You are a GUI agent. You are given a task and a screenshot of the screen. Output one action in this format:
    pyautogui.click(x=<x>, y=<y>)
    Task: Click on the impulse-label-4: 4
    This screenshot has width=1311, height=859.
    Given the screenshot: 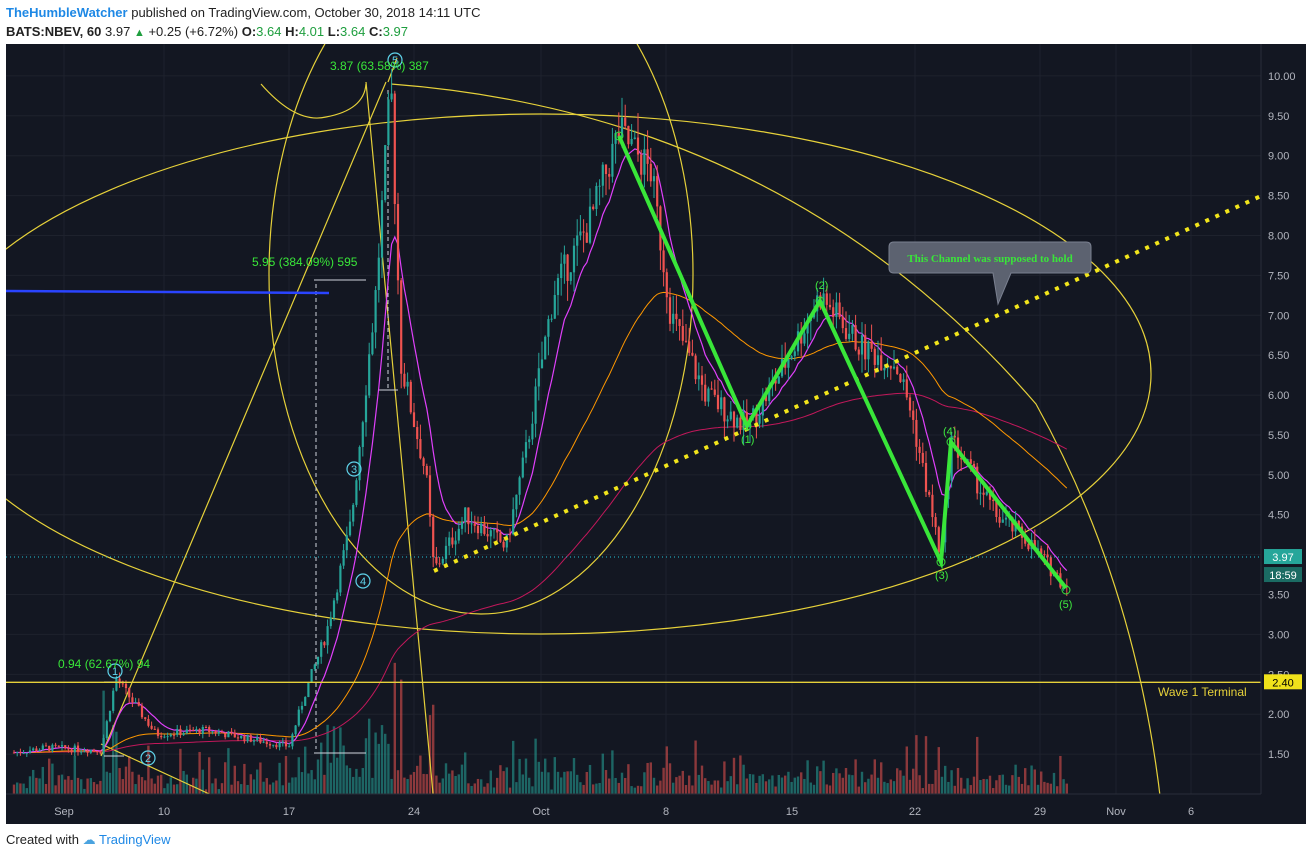 What is the action you would take?
    pyautogui.click(x=363, y=582)
    